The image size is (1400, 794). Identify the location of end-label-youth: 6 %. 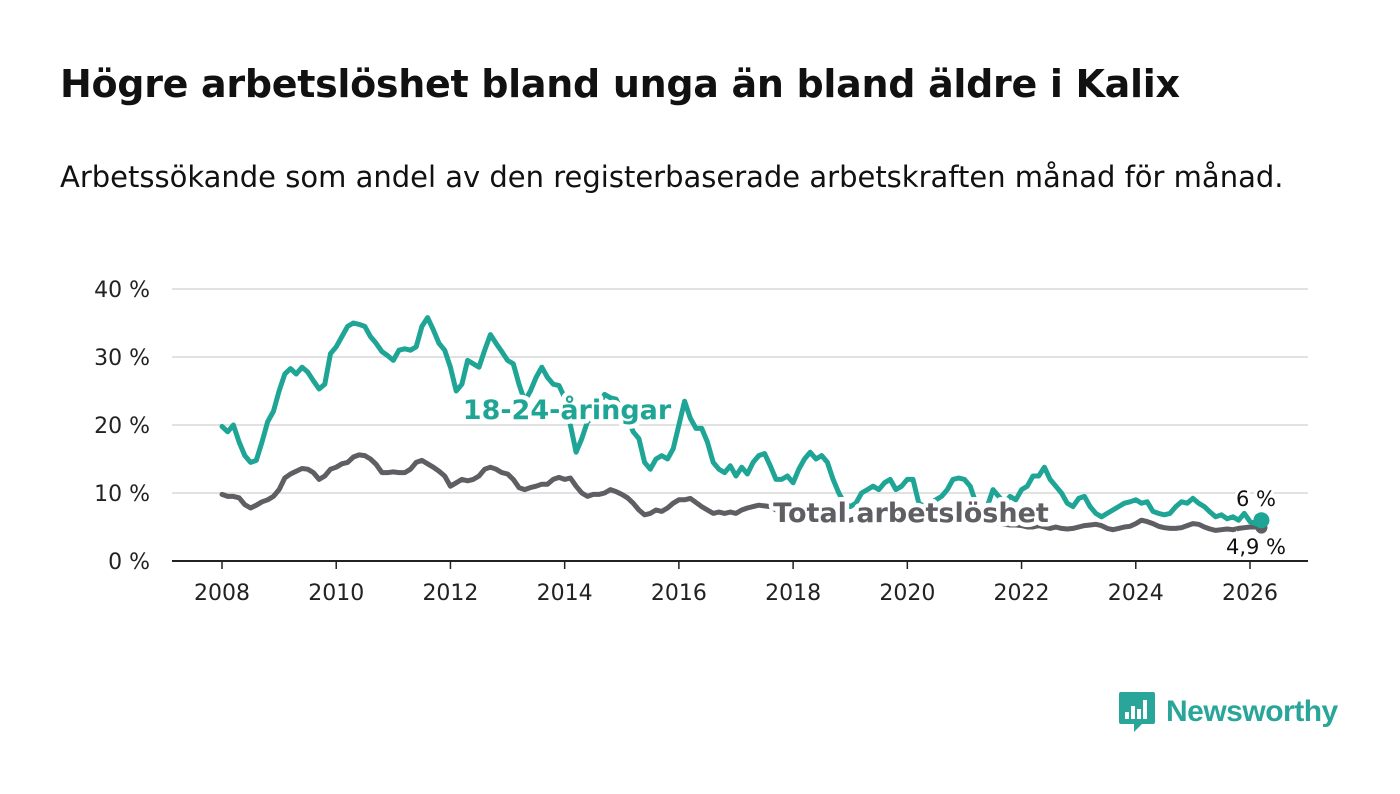
(1256, 499).